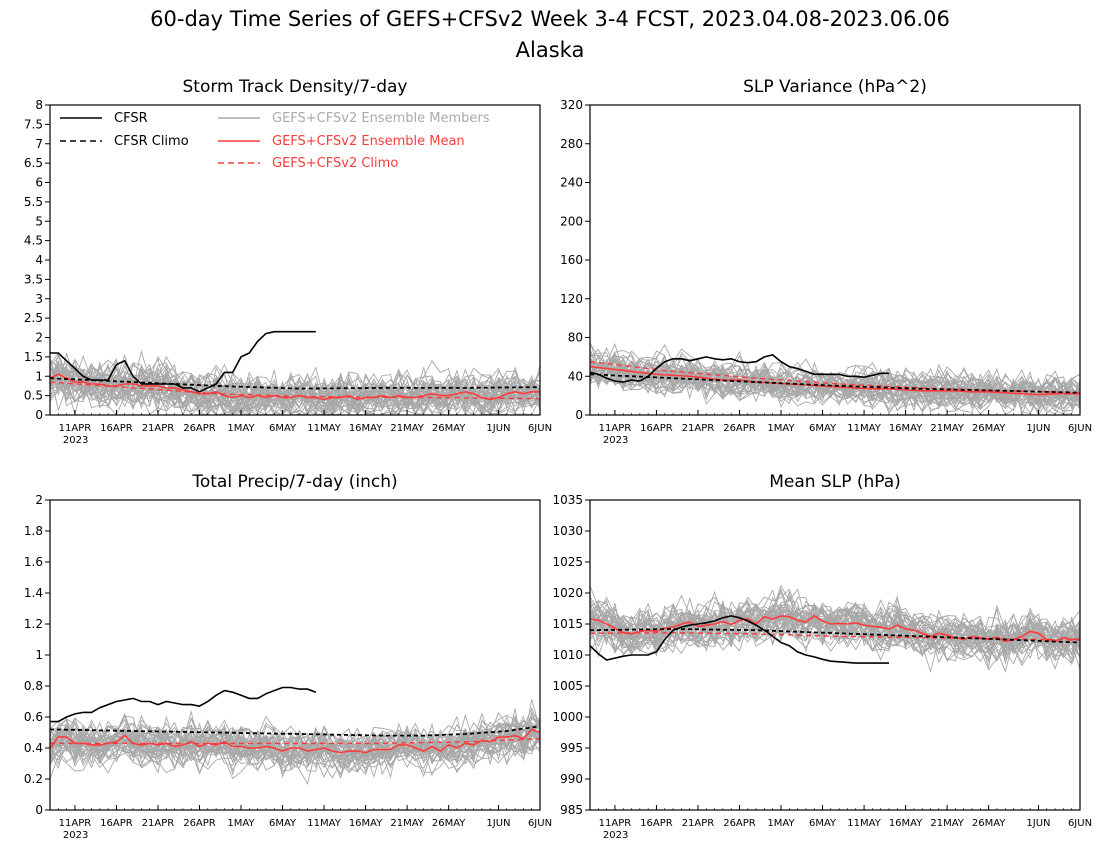 Image resolution: width=1100 pixels, height=850 pixels. What do you see at coordinates (39, 338) in the screenshot?
I see `y-tick-label: 2` at bounding box center [39, 338].